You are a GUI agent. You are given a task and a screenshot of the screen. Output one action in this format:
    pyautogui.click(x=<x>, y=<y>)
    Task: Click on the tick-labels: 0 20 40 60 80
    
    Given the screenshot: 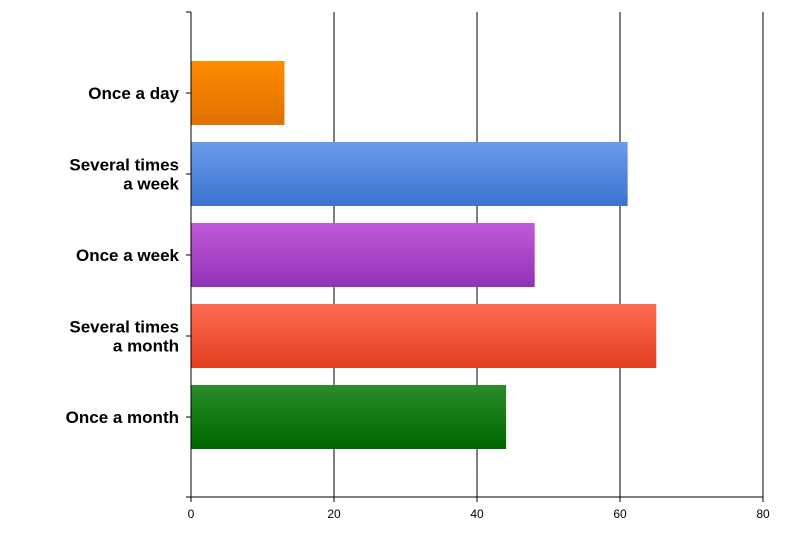 What is the action you would take?
    pyautogui.click(x=479, y=514)
    